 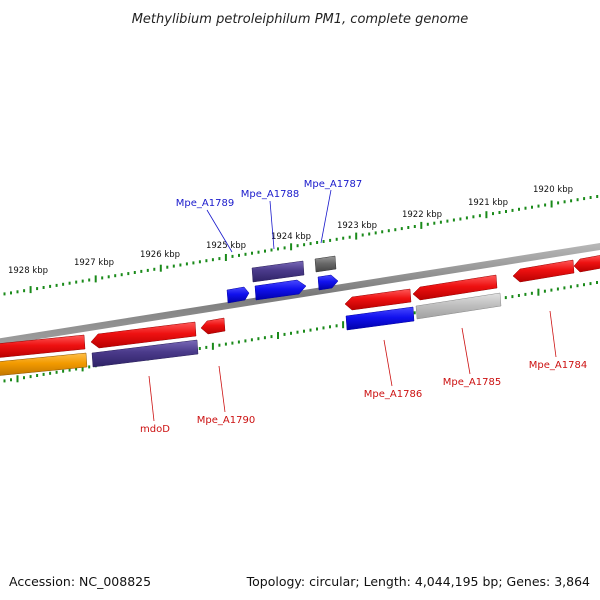 What do you see at coordinates (328, 282) in the screenshot?
I see `gene-mpe-a1787-lower` at bounding box center [328, 282].